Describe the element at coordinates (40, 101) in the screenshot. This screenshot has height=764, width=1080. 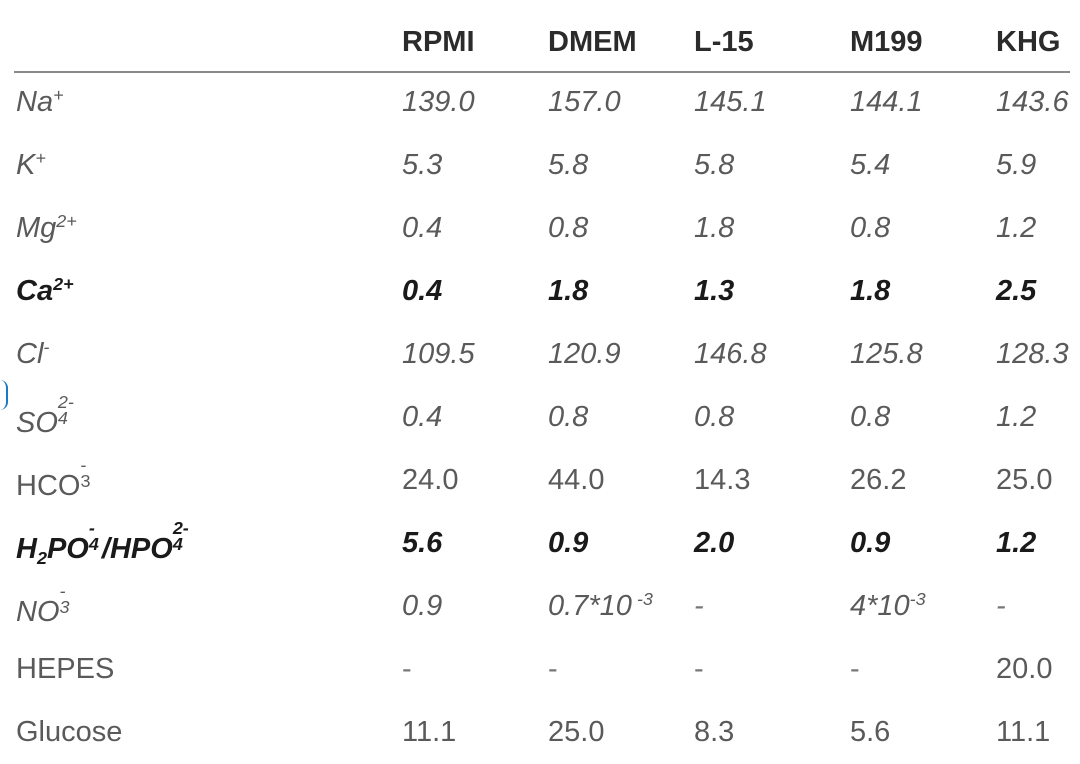
I see `row-label-na: Na+` at that location.